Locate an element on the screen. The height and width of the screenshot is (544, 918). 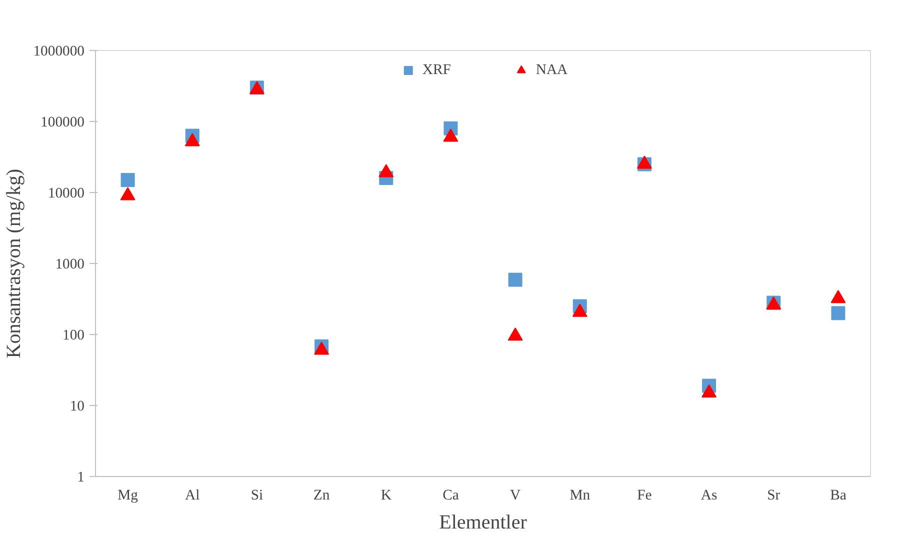
x-tick-label: Si is located at coordinates (257, 496).